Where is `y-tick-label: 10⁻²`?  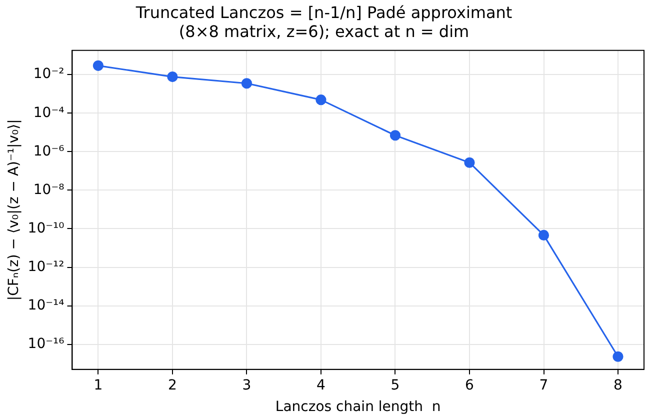 y-tick-label: 10⁻² is located at coordinates (48, 74).